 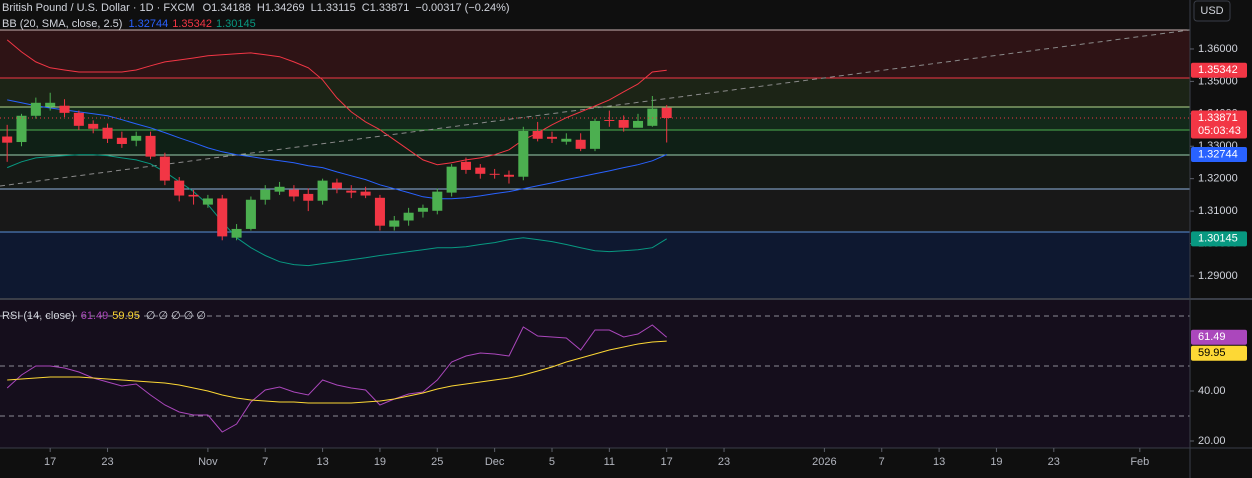 What do you see at coordinates (1212, 353) in the screenshot?
I see `badge-value: 59.95` at bounding box center [1212, 353].